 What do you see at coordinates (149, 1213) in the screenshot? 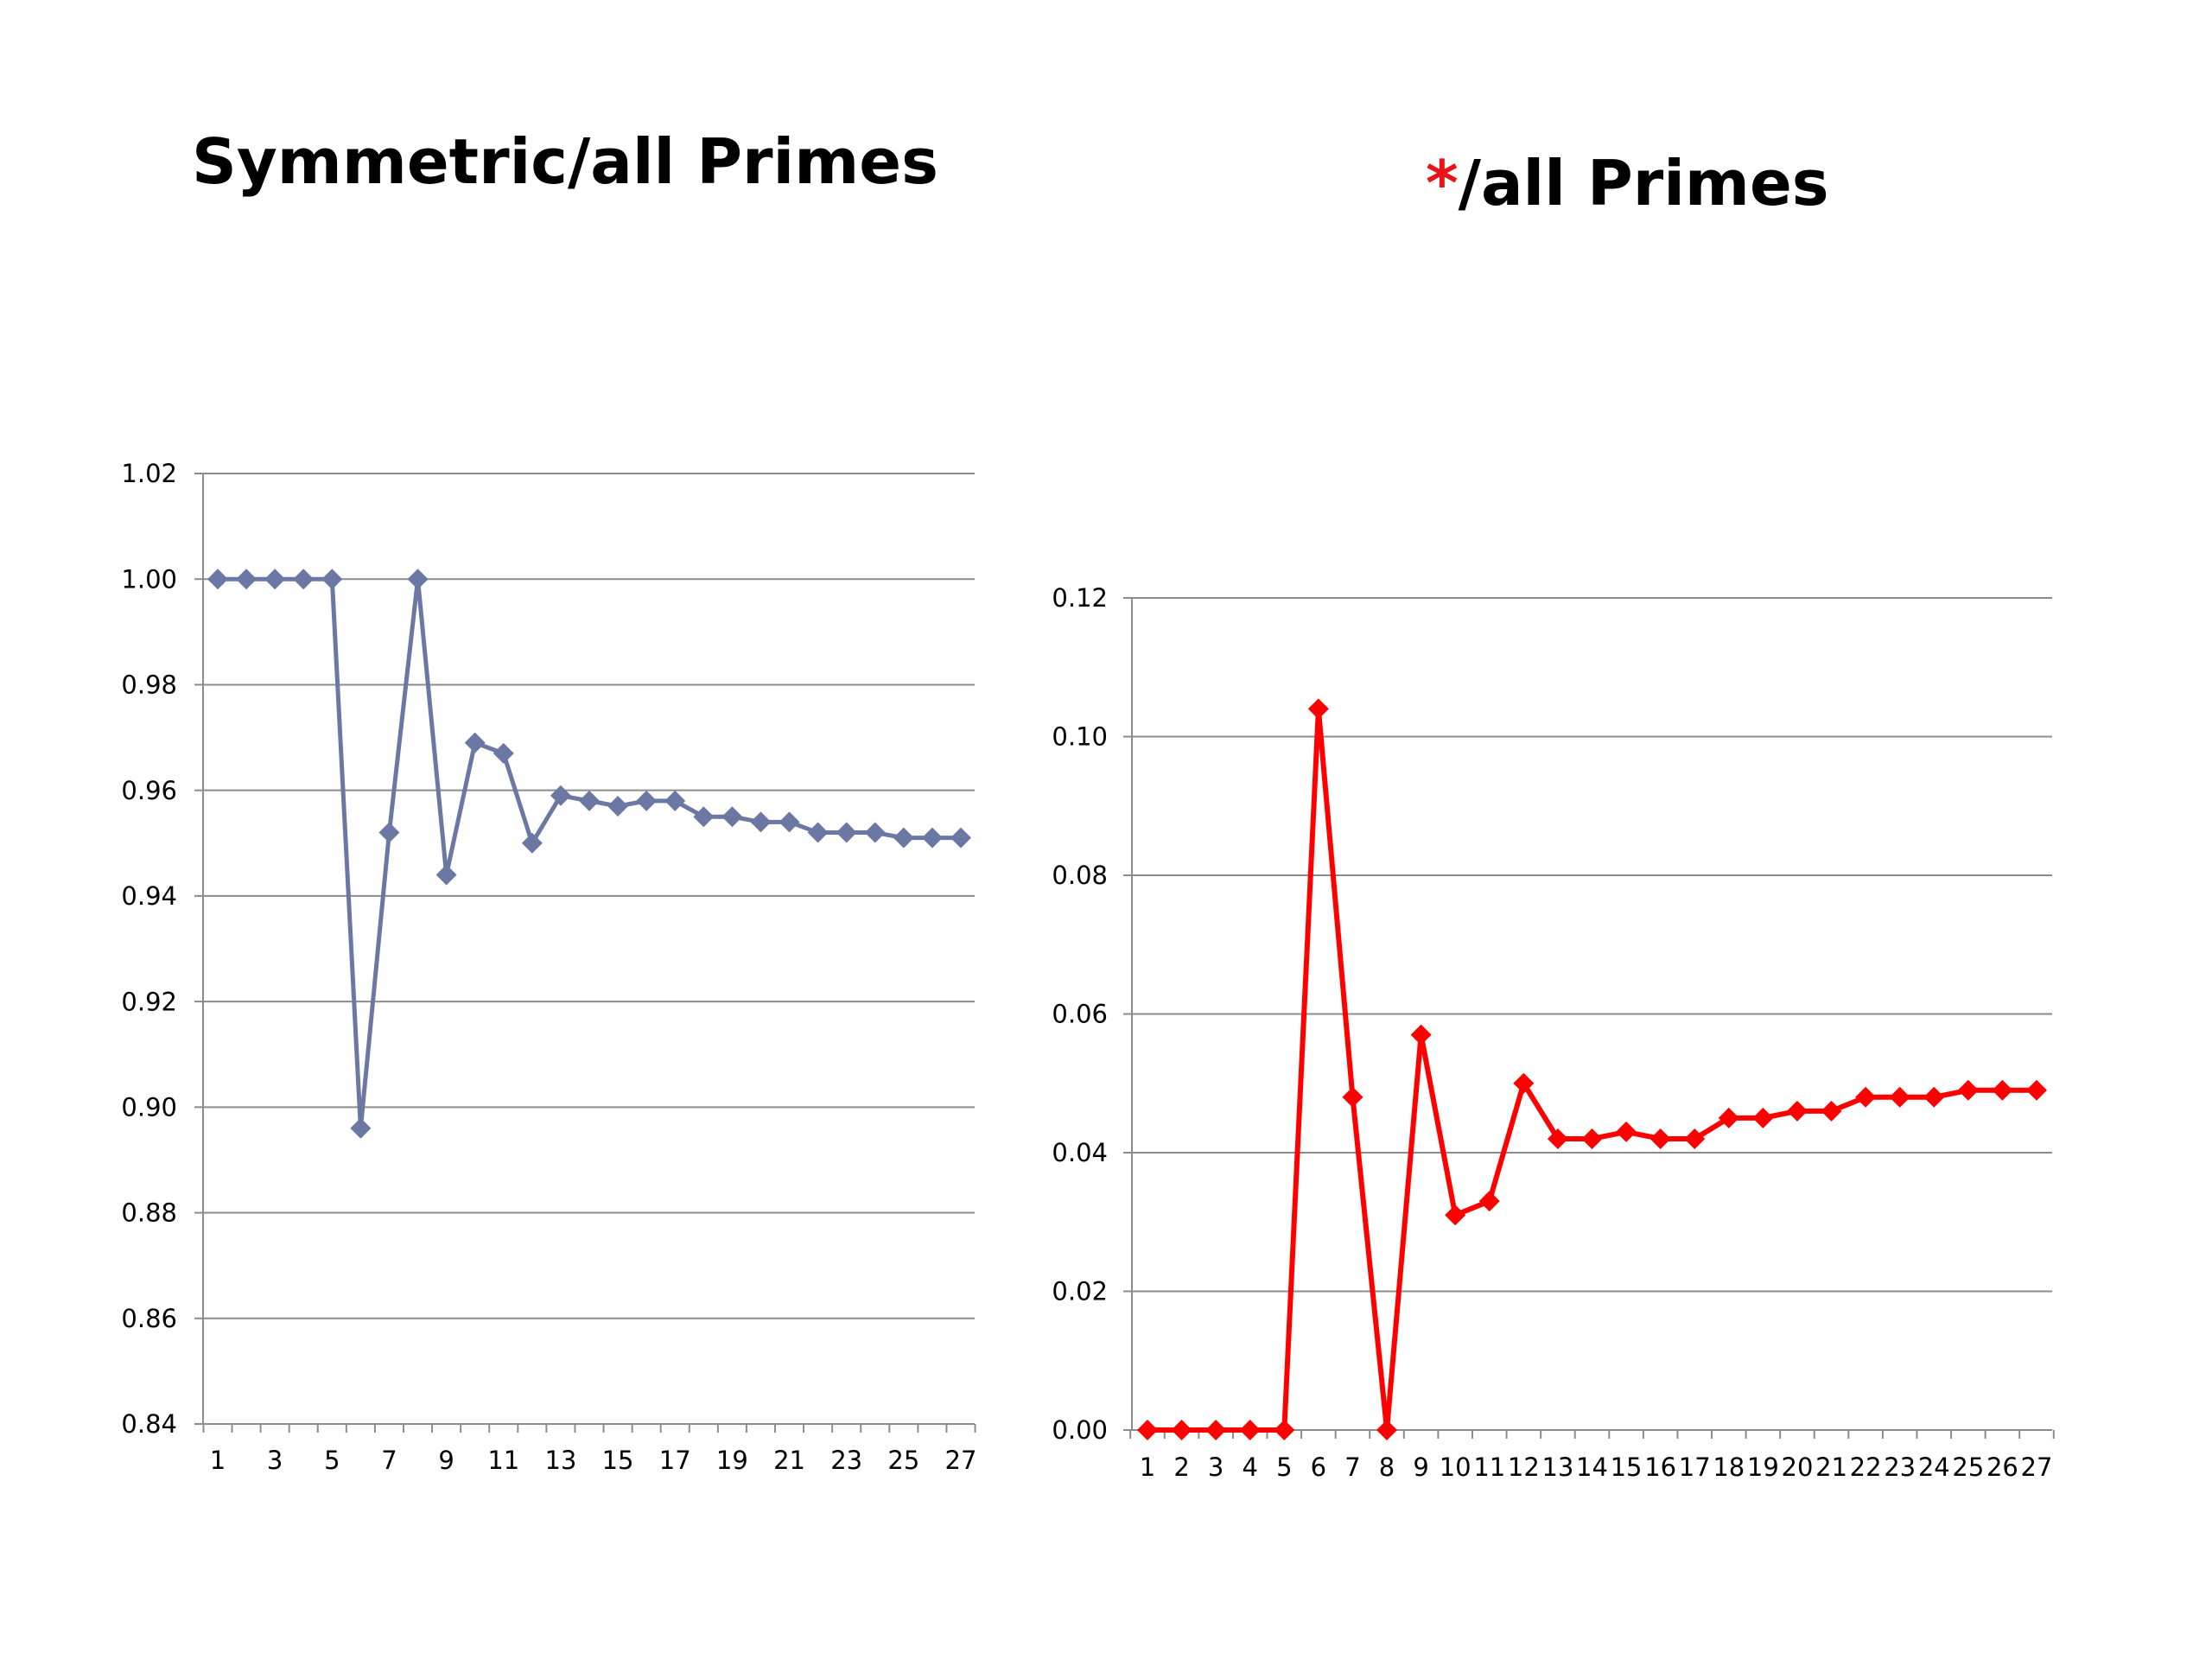
I see `y-tick-label: 0.88` at bounding box center [149, 1213].